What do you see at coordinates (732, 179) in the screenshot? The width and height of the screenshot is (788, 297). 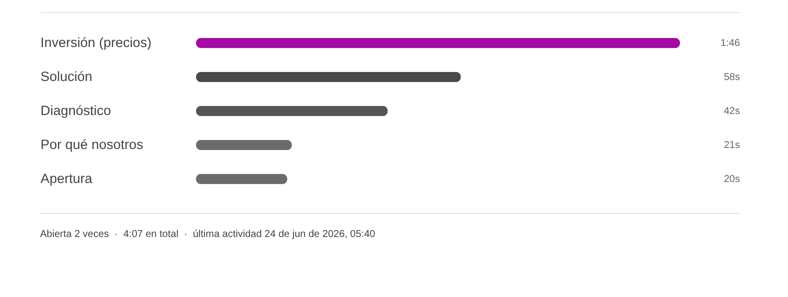 I see `data-label: 20s` at bounding box center [732, 179].